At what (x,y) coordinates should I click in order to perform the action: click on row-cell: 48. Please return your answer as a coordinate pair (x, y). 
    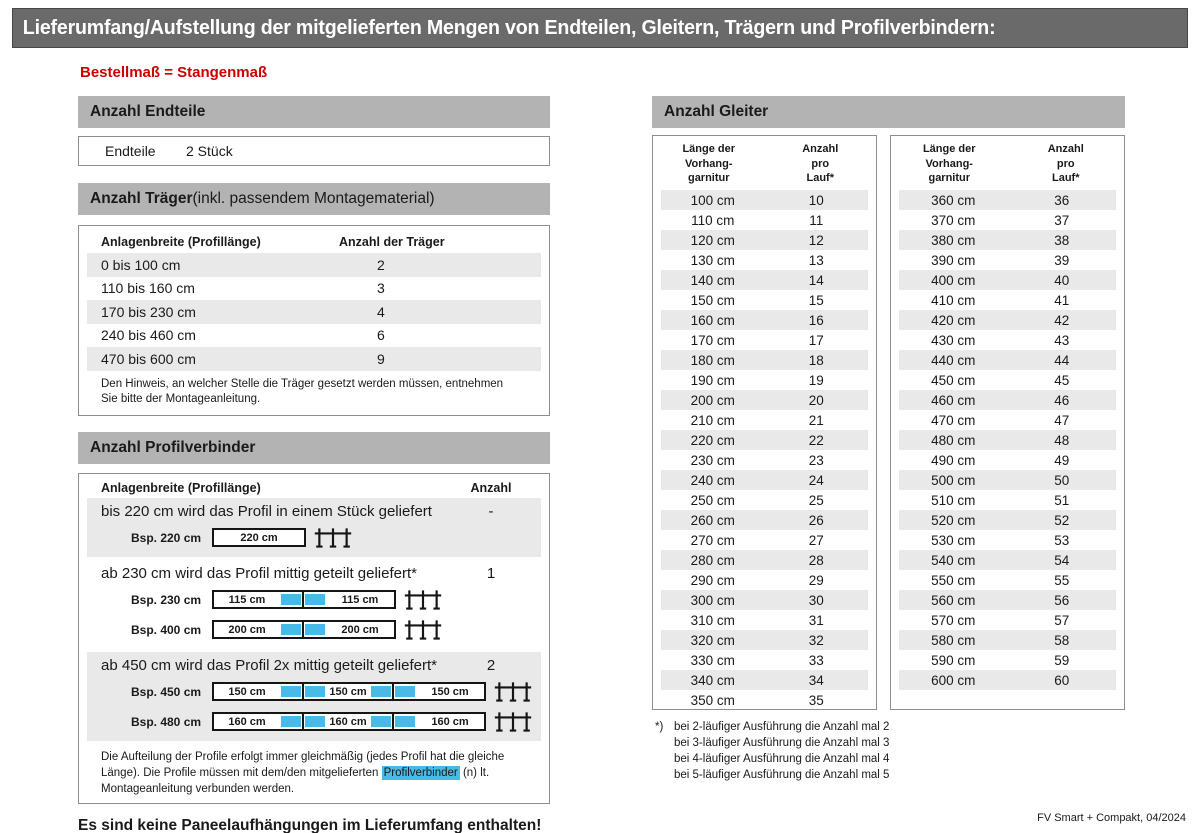
    Looking at the image, I should click on (1062, 440).